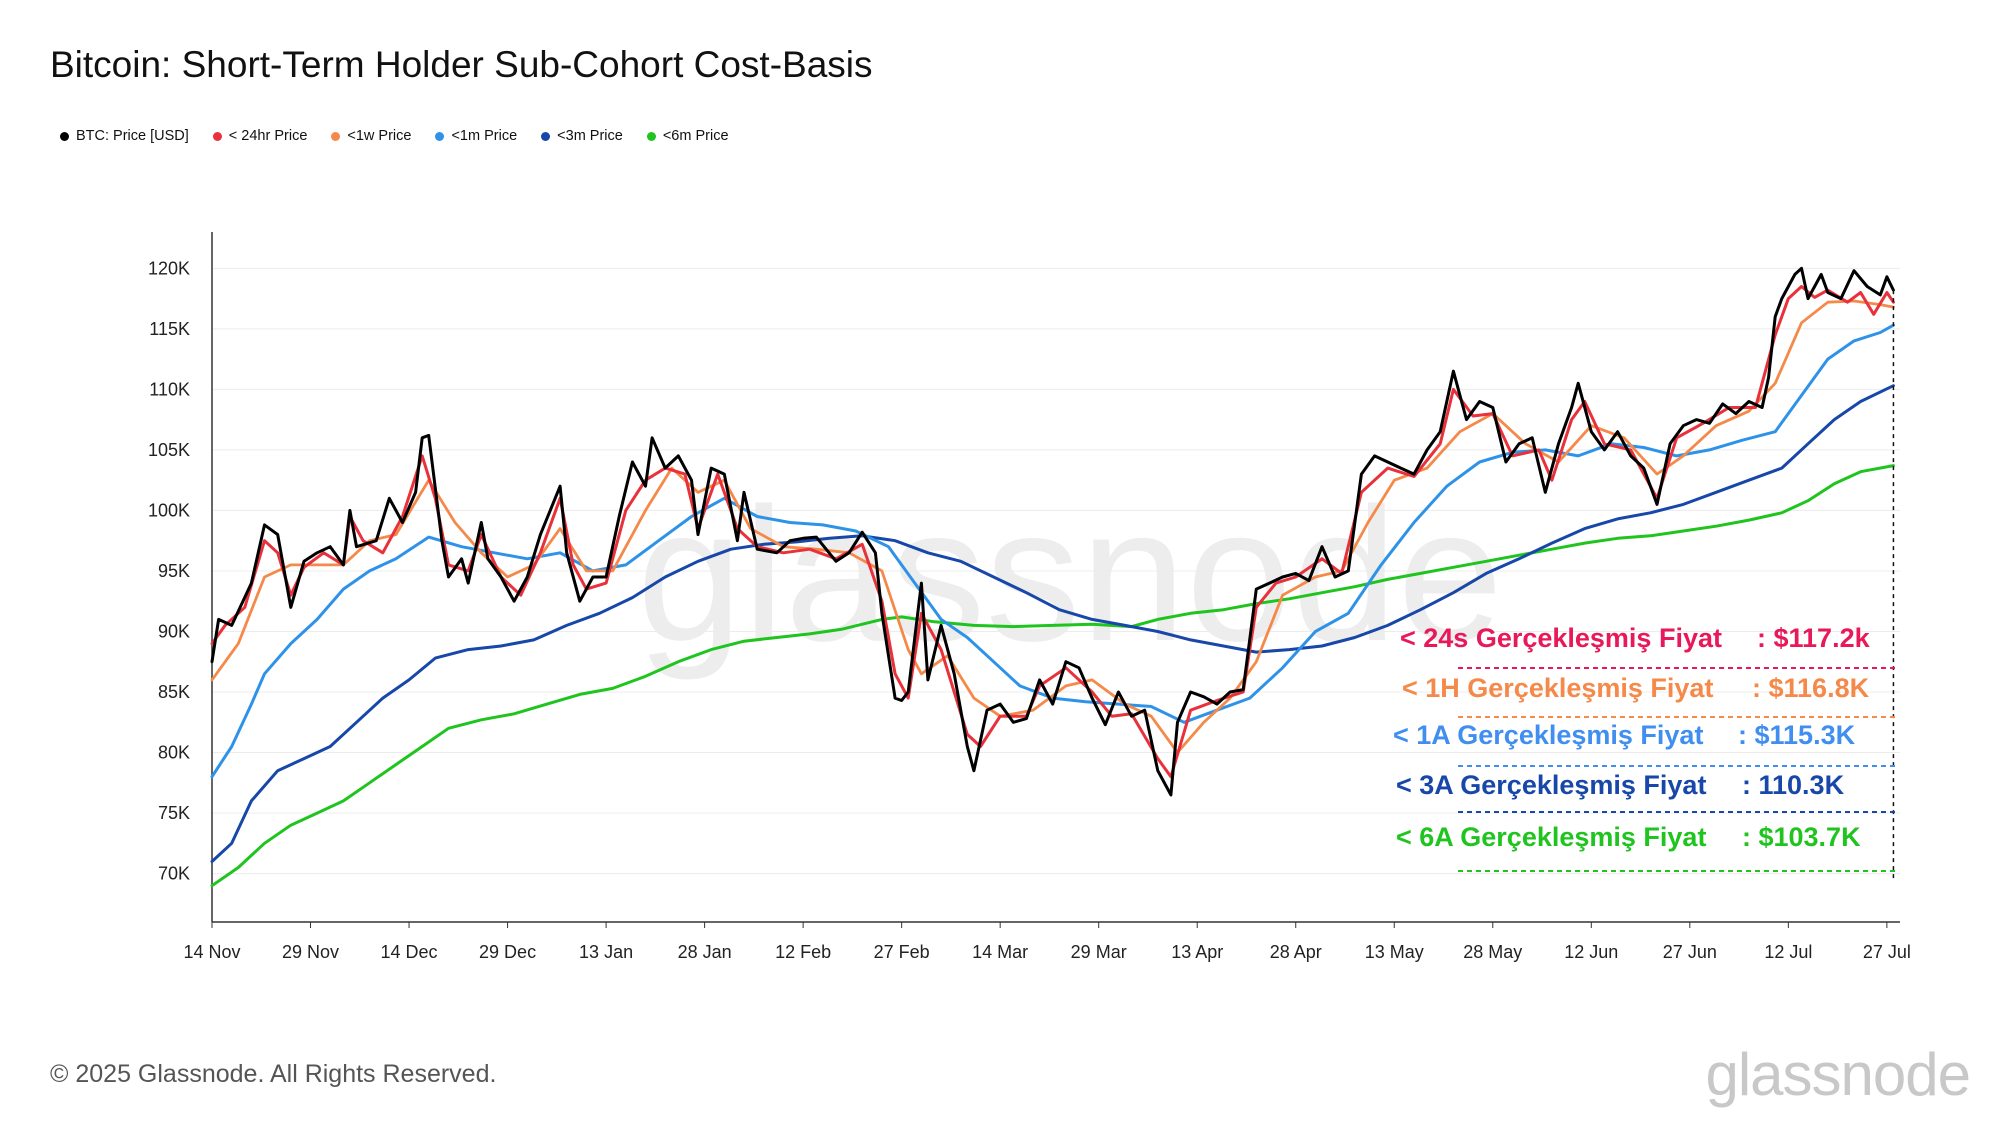 Image resolution: width=2000 pixels, height=1125 pixels. What do you see at coordinates (1887, 952) in the screenshot?
I see `x-tick-label: 27 Jul` at bounding box center [1887, 952].